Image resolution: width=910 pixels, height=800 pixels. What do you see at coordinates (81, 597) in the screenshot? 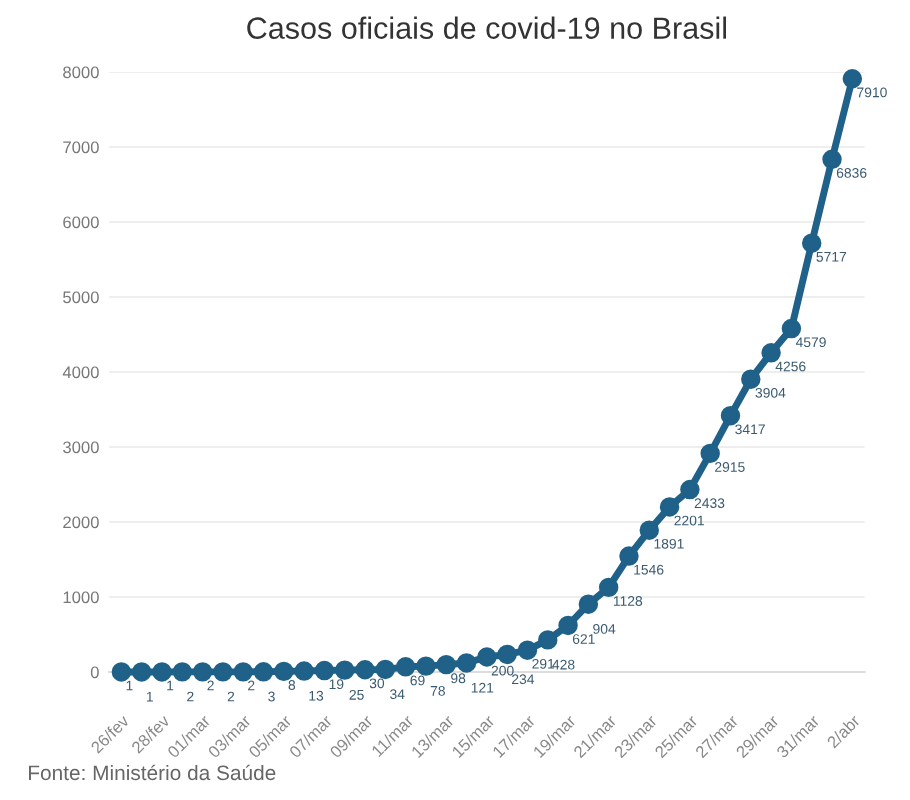
I see `y-tick-label: 1000` at bounding box center [81, 597].